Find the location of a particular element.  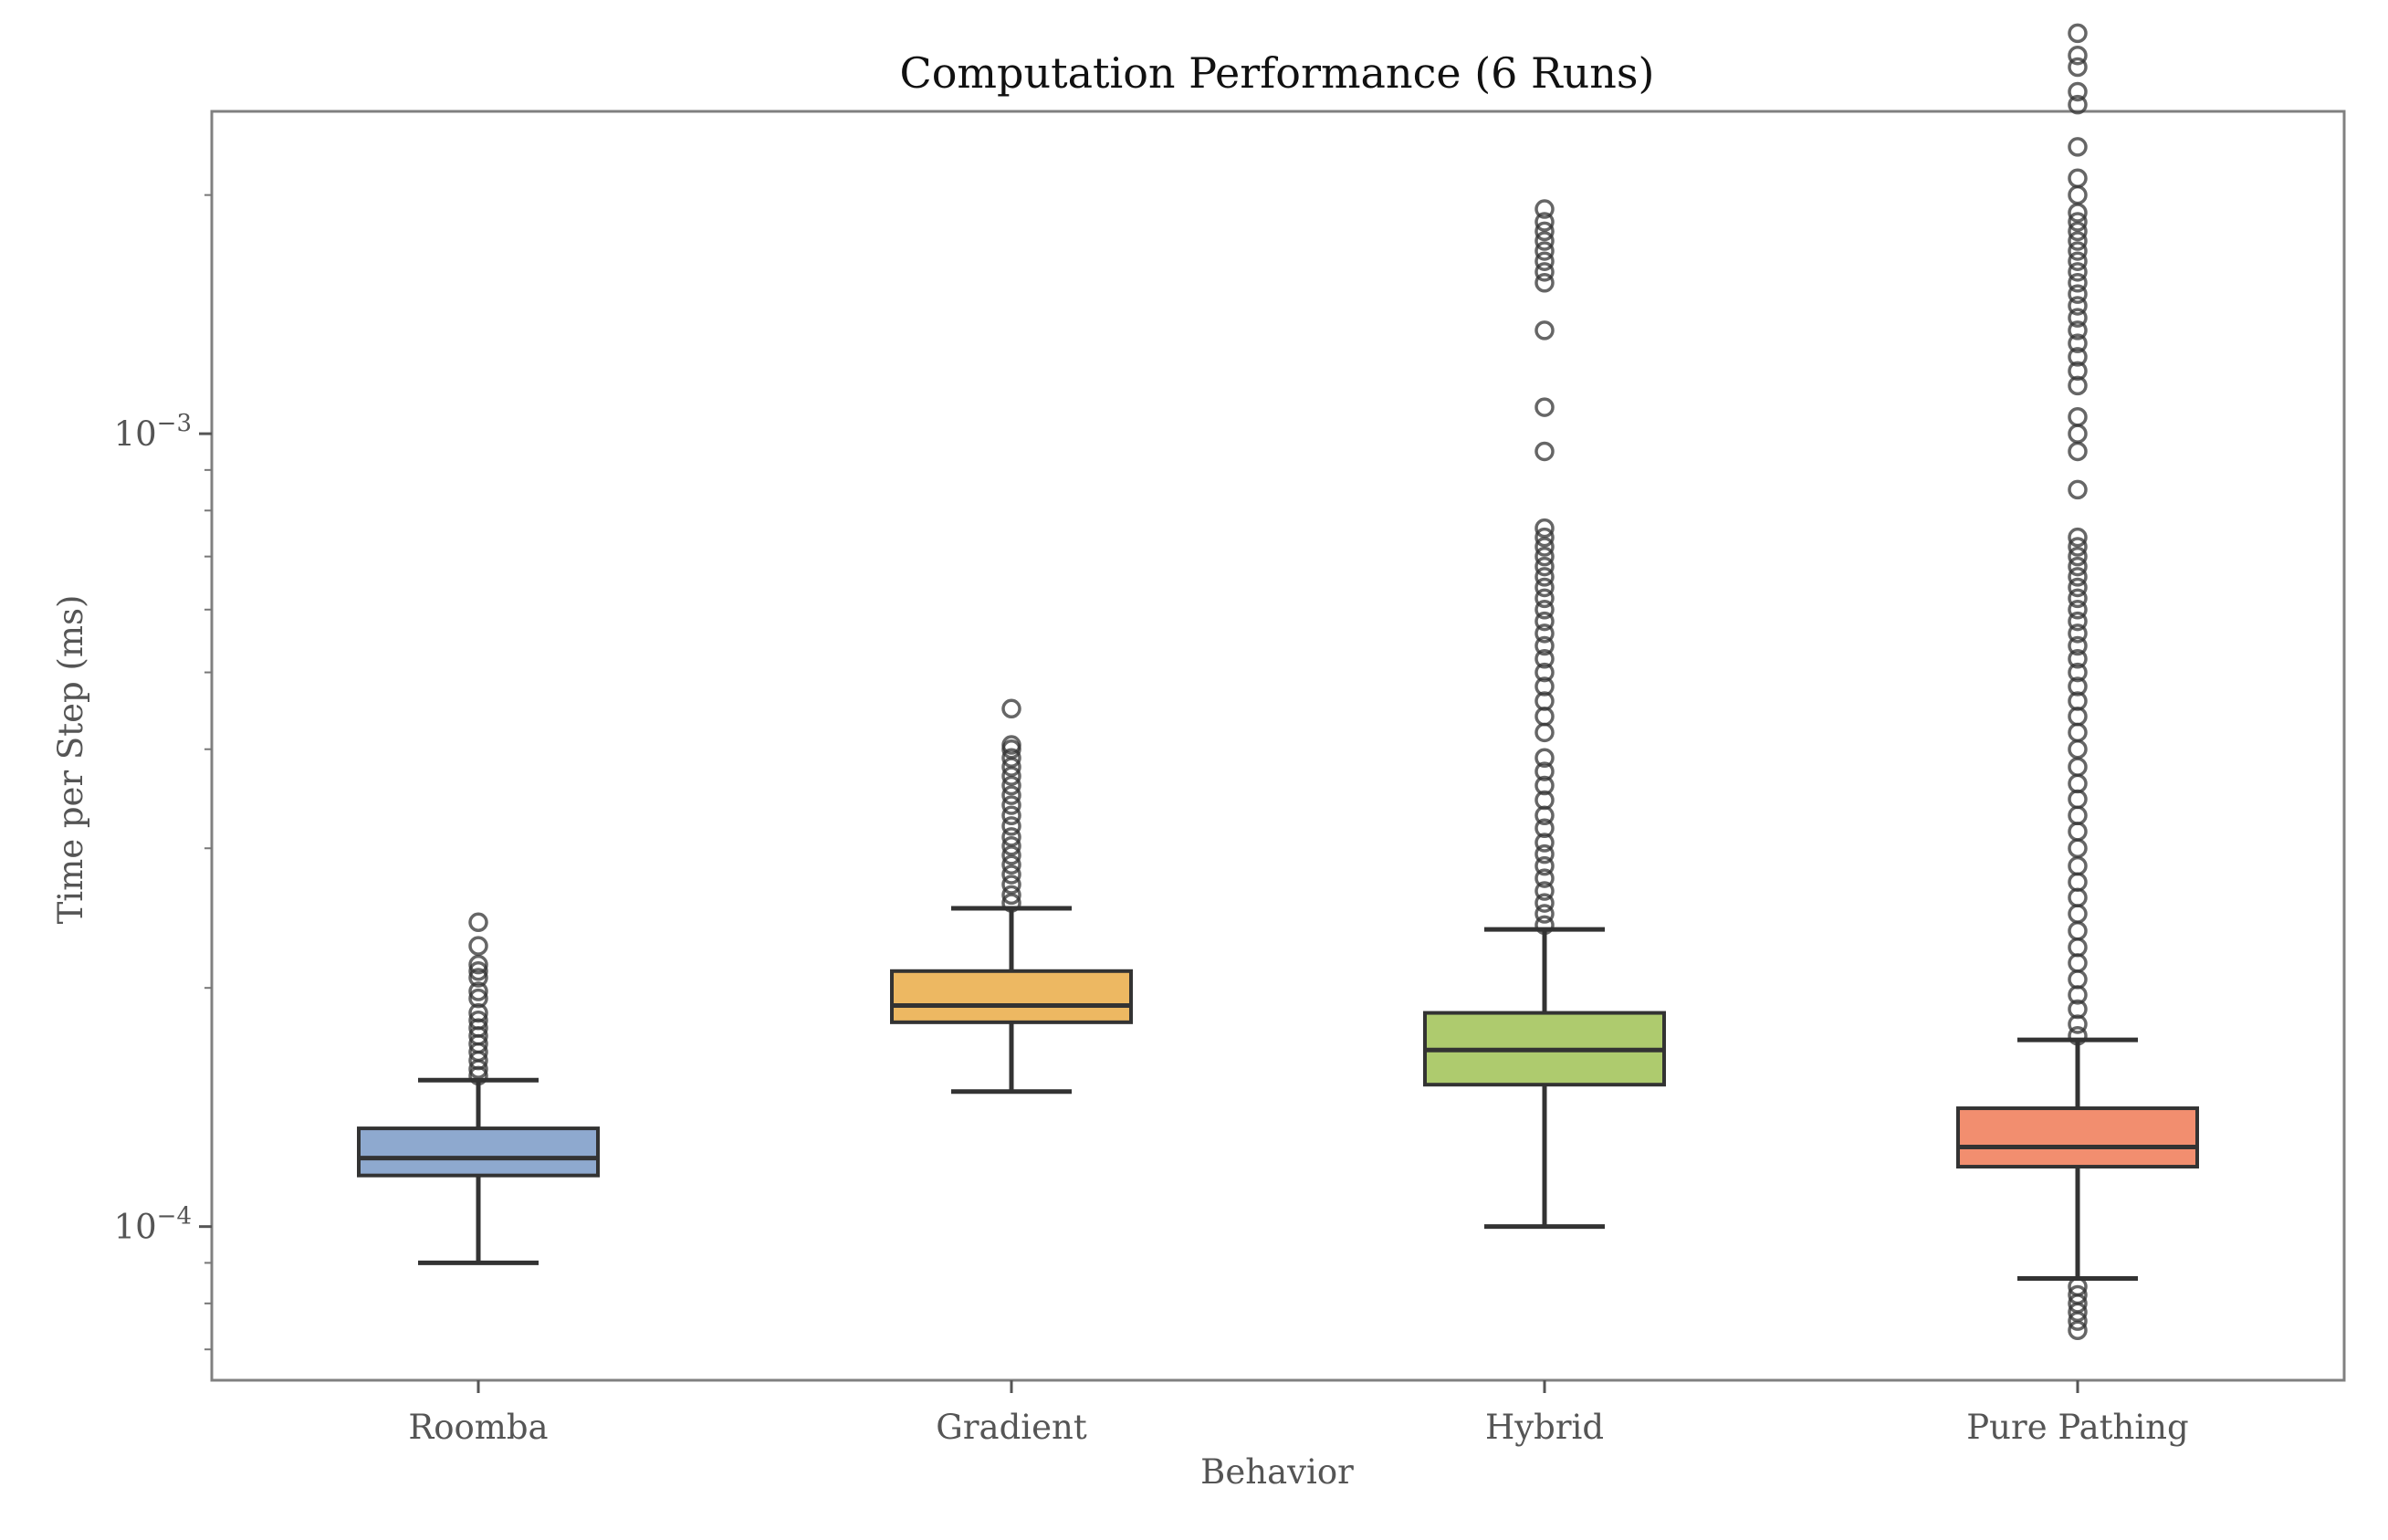

x-tick-label: Gradient is located at coordinates (1011, 1427).